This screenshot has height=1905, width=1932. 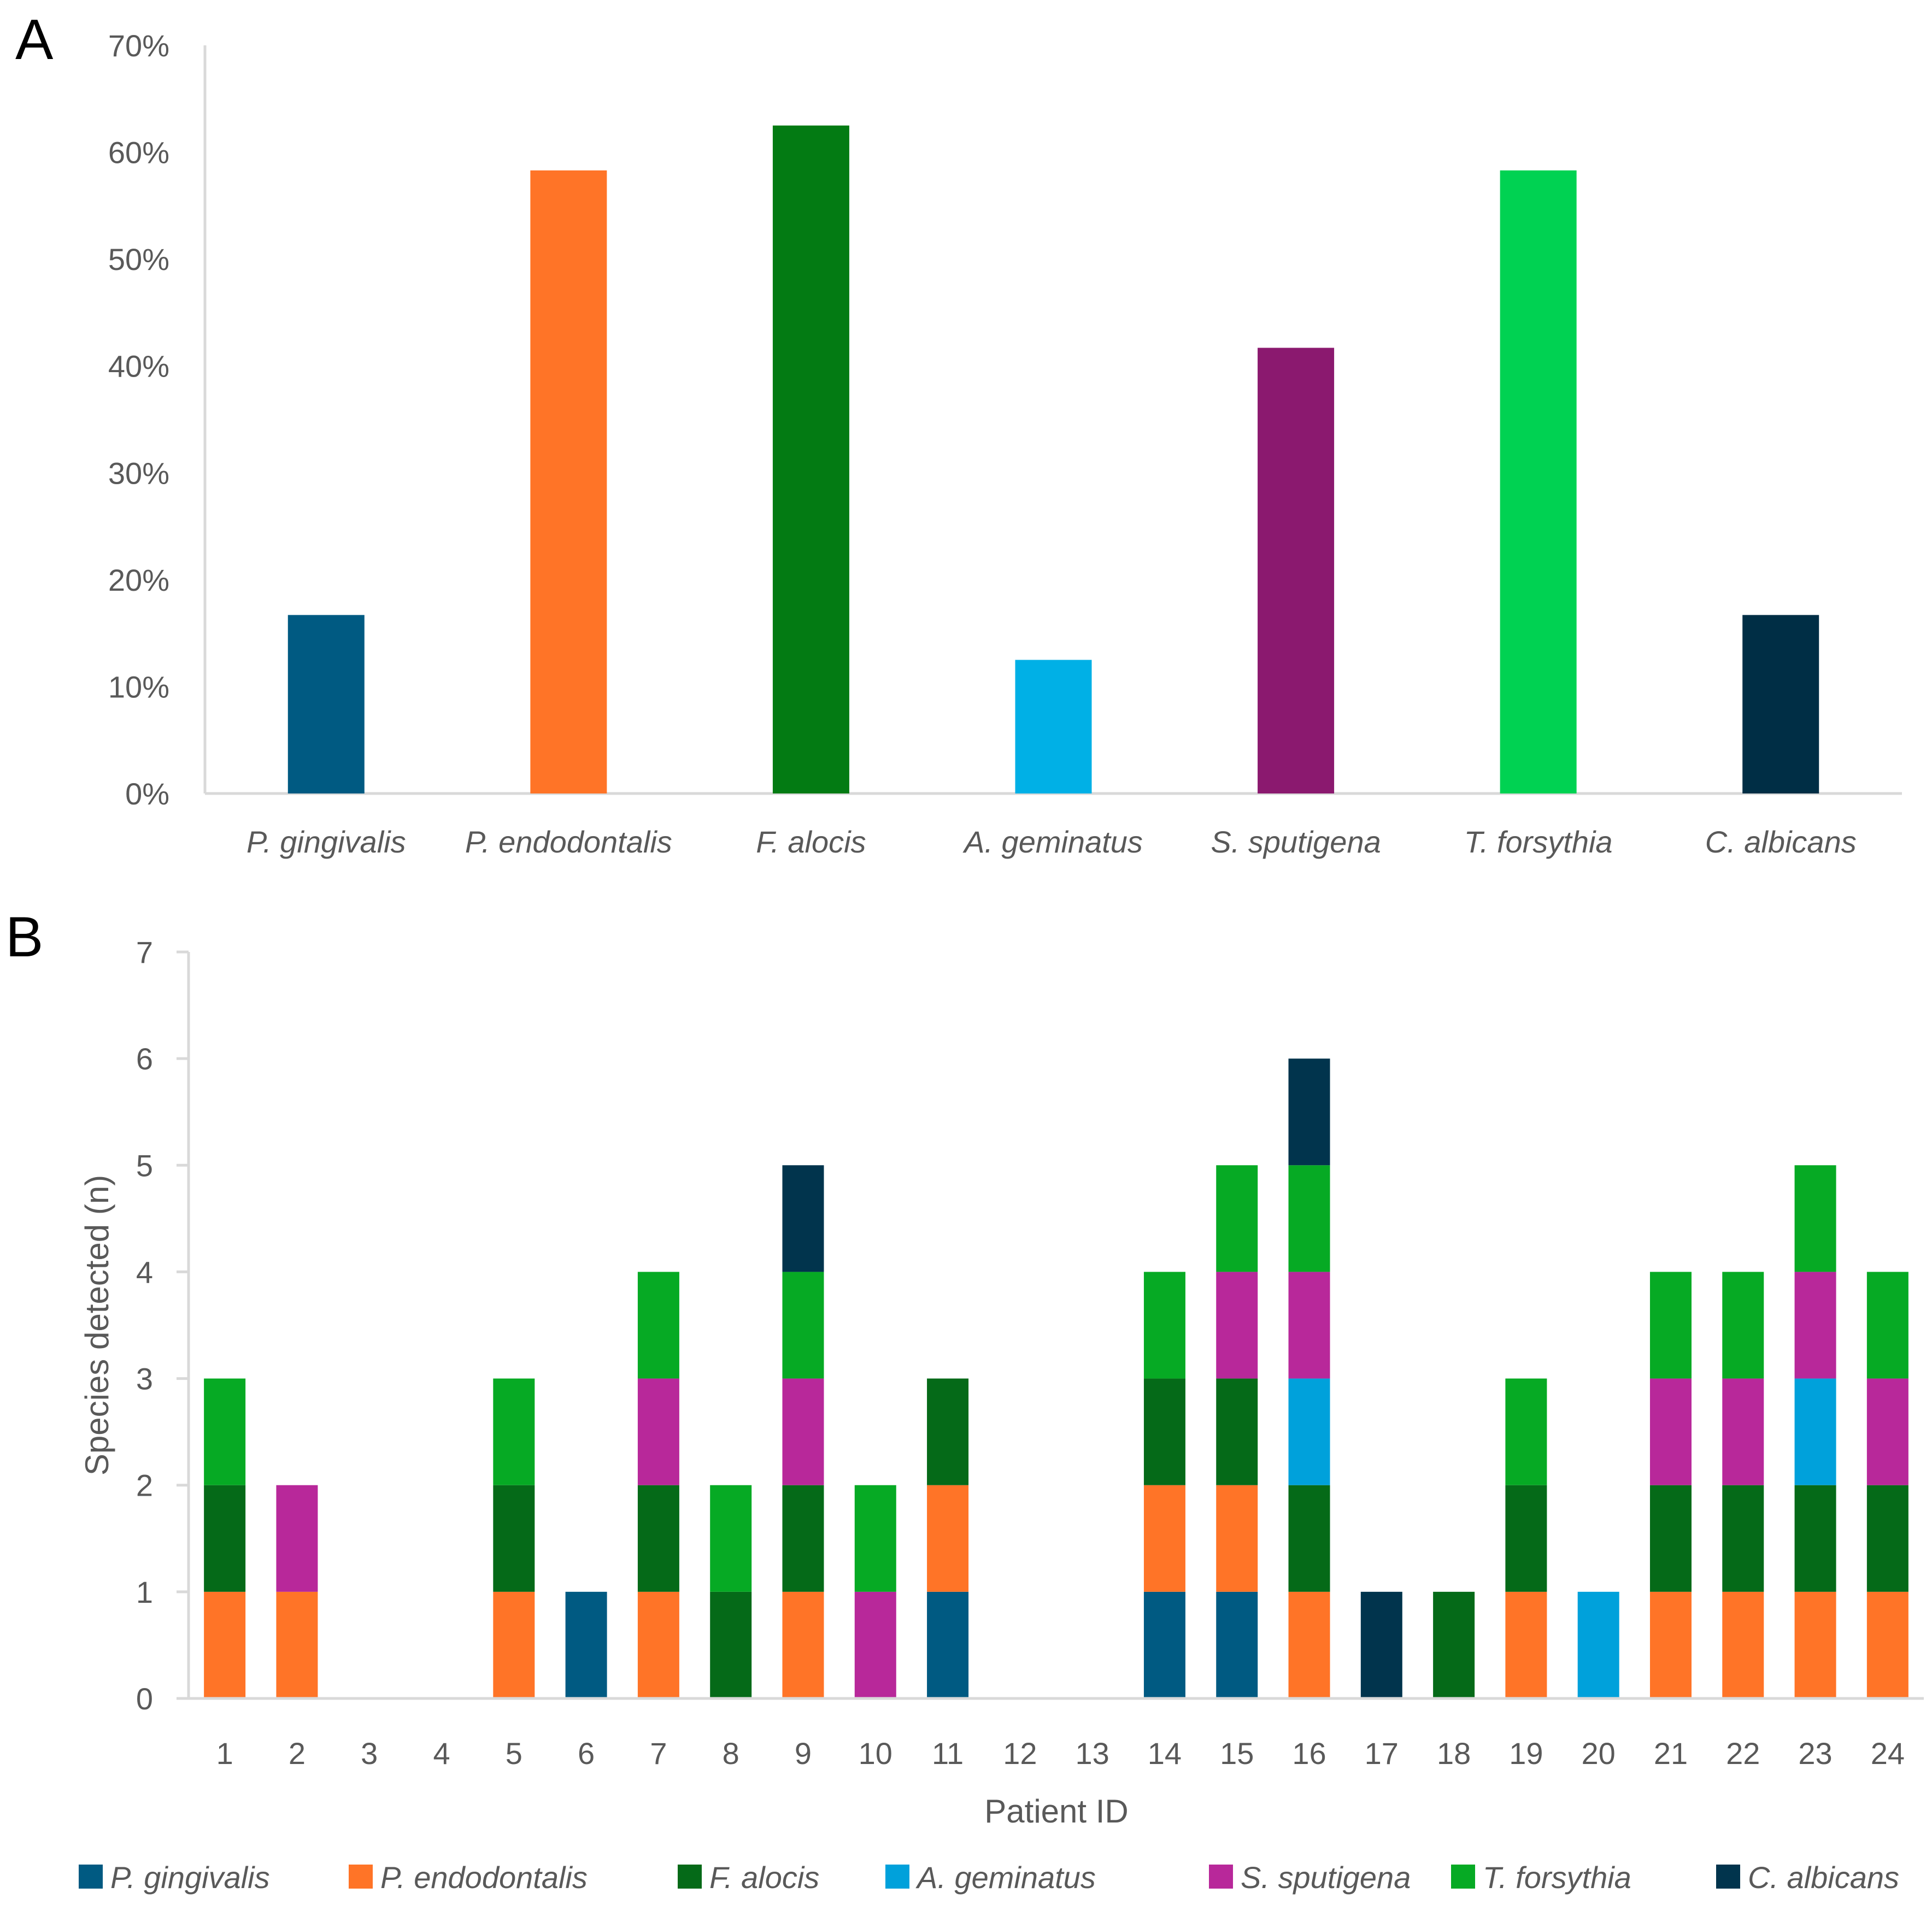 What do you see at coordinates (369, 1753) in the screenshot?
I see `x-tick-label-b: 3` at bounding box center [369, 1753].